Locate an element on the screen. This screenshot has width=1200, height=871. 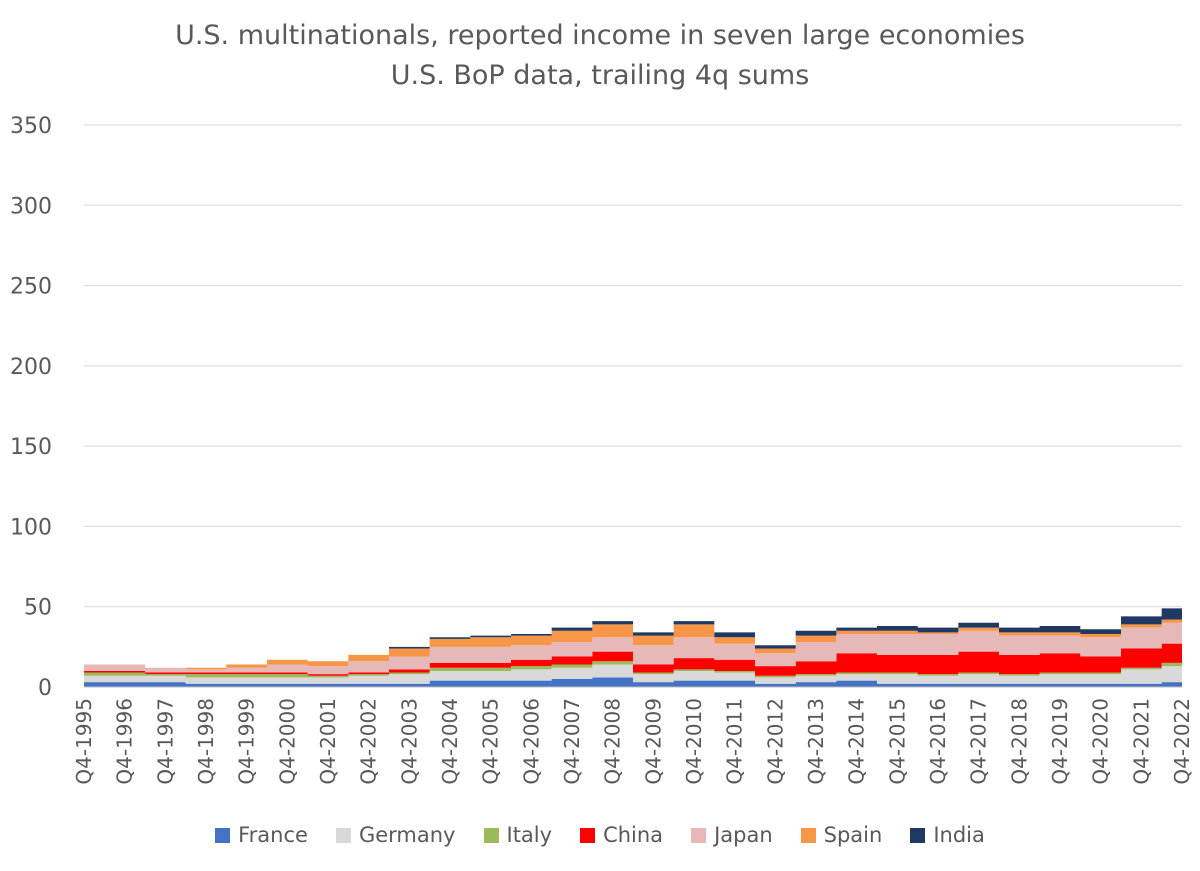
legend-label: India is located at coordinates (959, 835).